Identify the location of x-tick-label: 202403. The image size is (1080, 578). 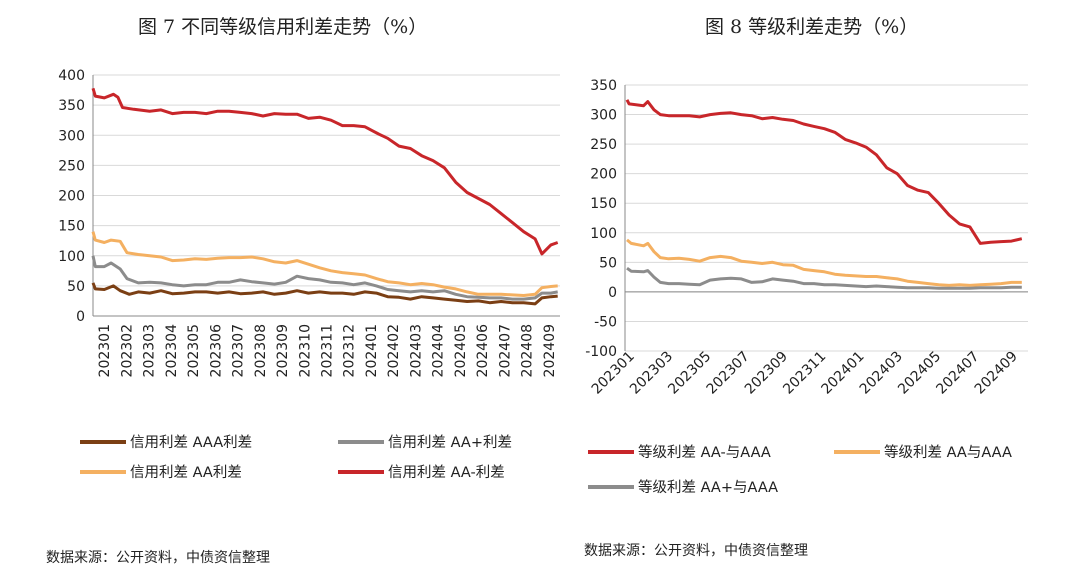
(416, 350).